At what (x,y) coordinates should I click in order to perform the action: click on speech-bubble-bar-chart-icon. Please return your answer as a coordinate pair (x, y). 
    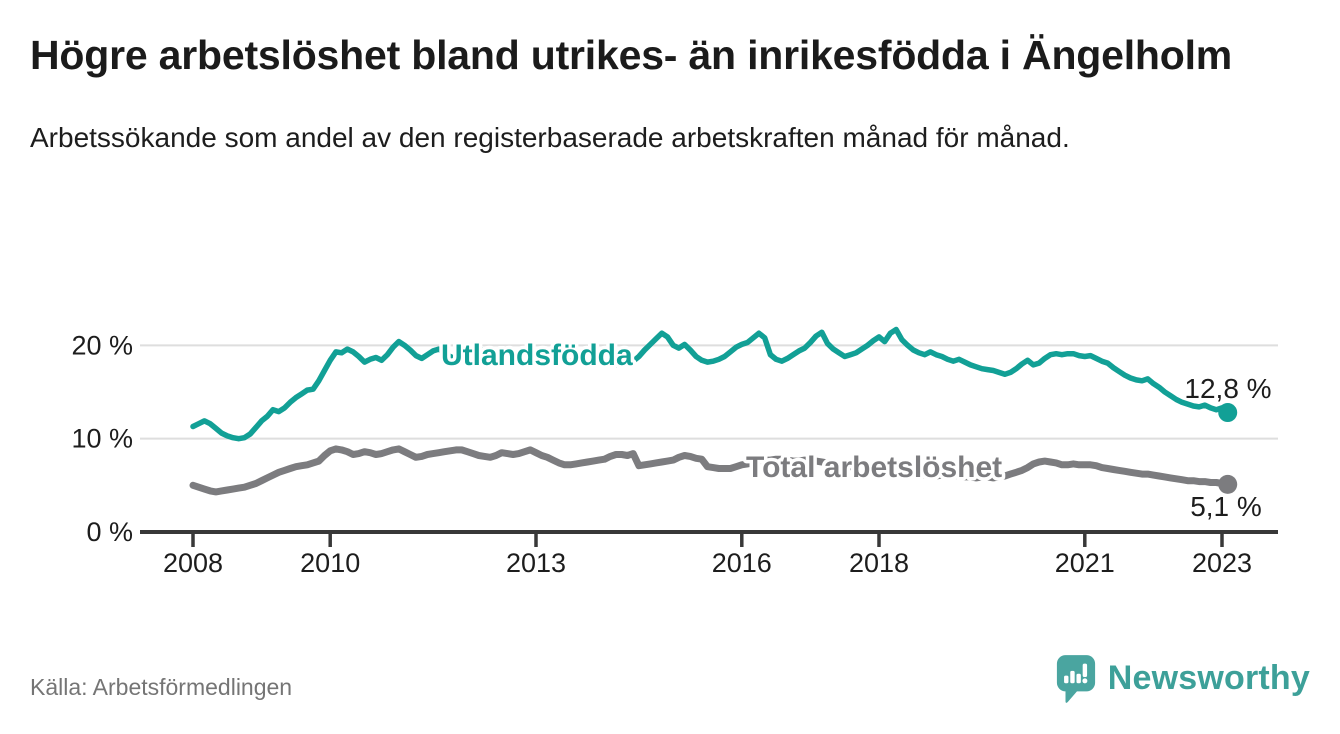
    Looking at the image, I should click on (1076, 678).